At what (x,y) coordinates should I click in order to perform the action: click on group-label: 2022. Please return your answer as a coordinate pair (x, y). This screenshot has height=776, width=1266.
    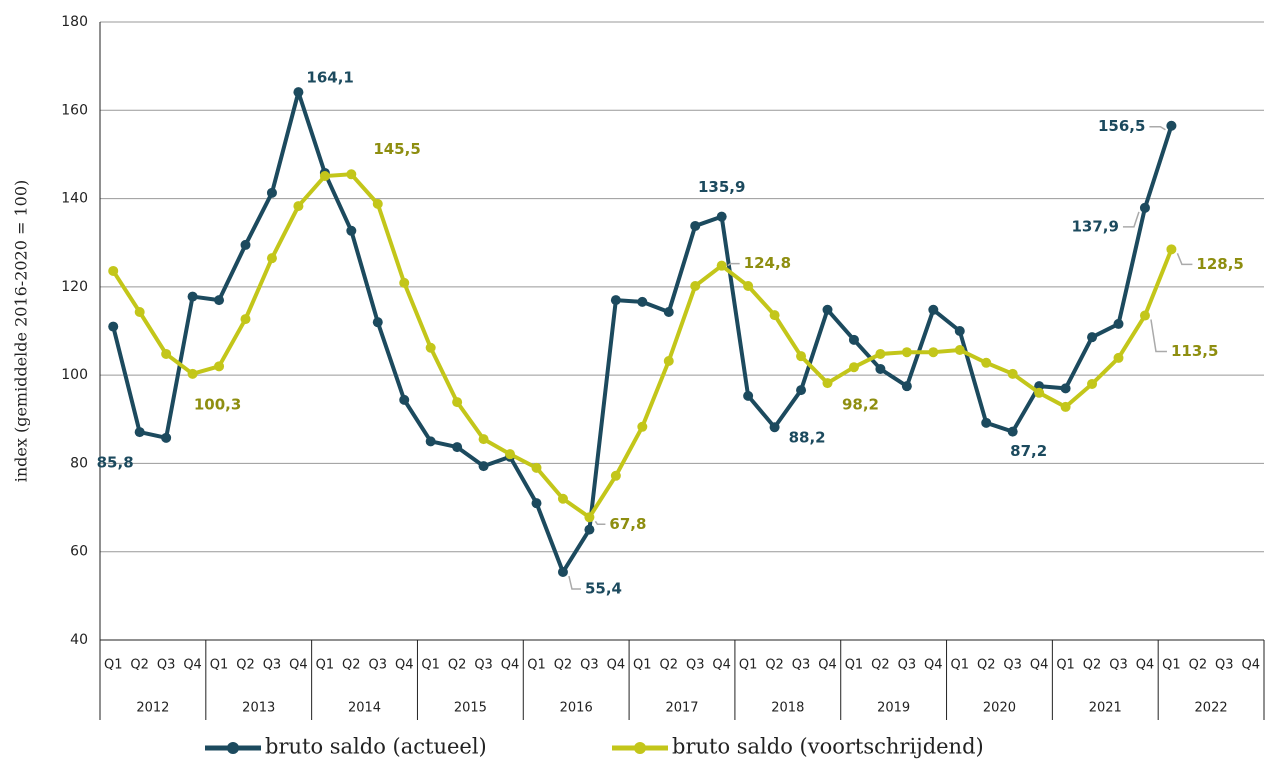
    Looking at the image, I should click on (1211, 708).